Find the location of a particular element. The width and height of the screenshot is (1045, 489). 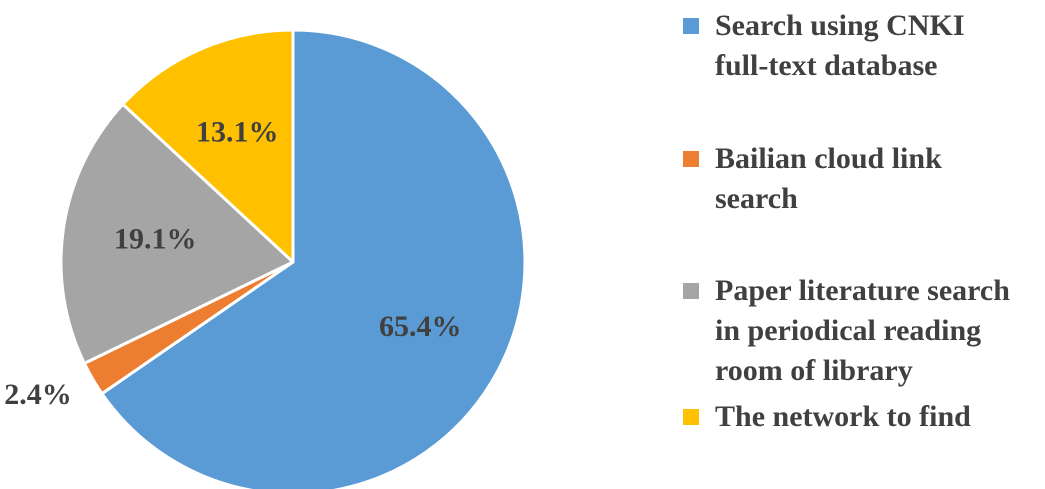

pie-slice-paper-literature is located at coordinates (177, 233).